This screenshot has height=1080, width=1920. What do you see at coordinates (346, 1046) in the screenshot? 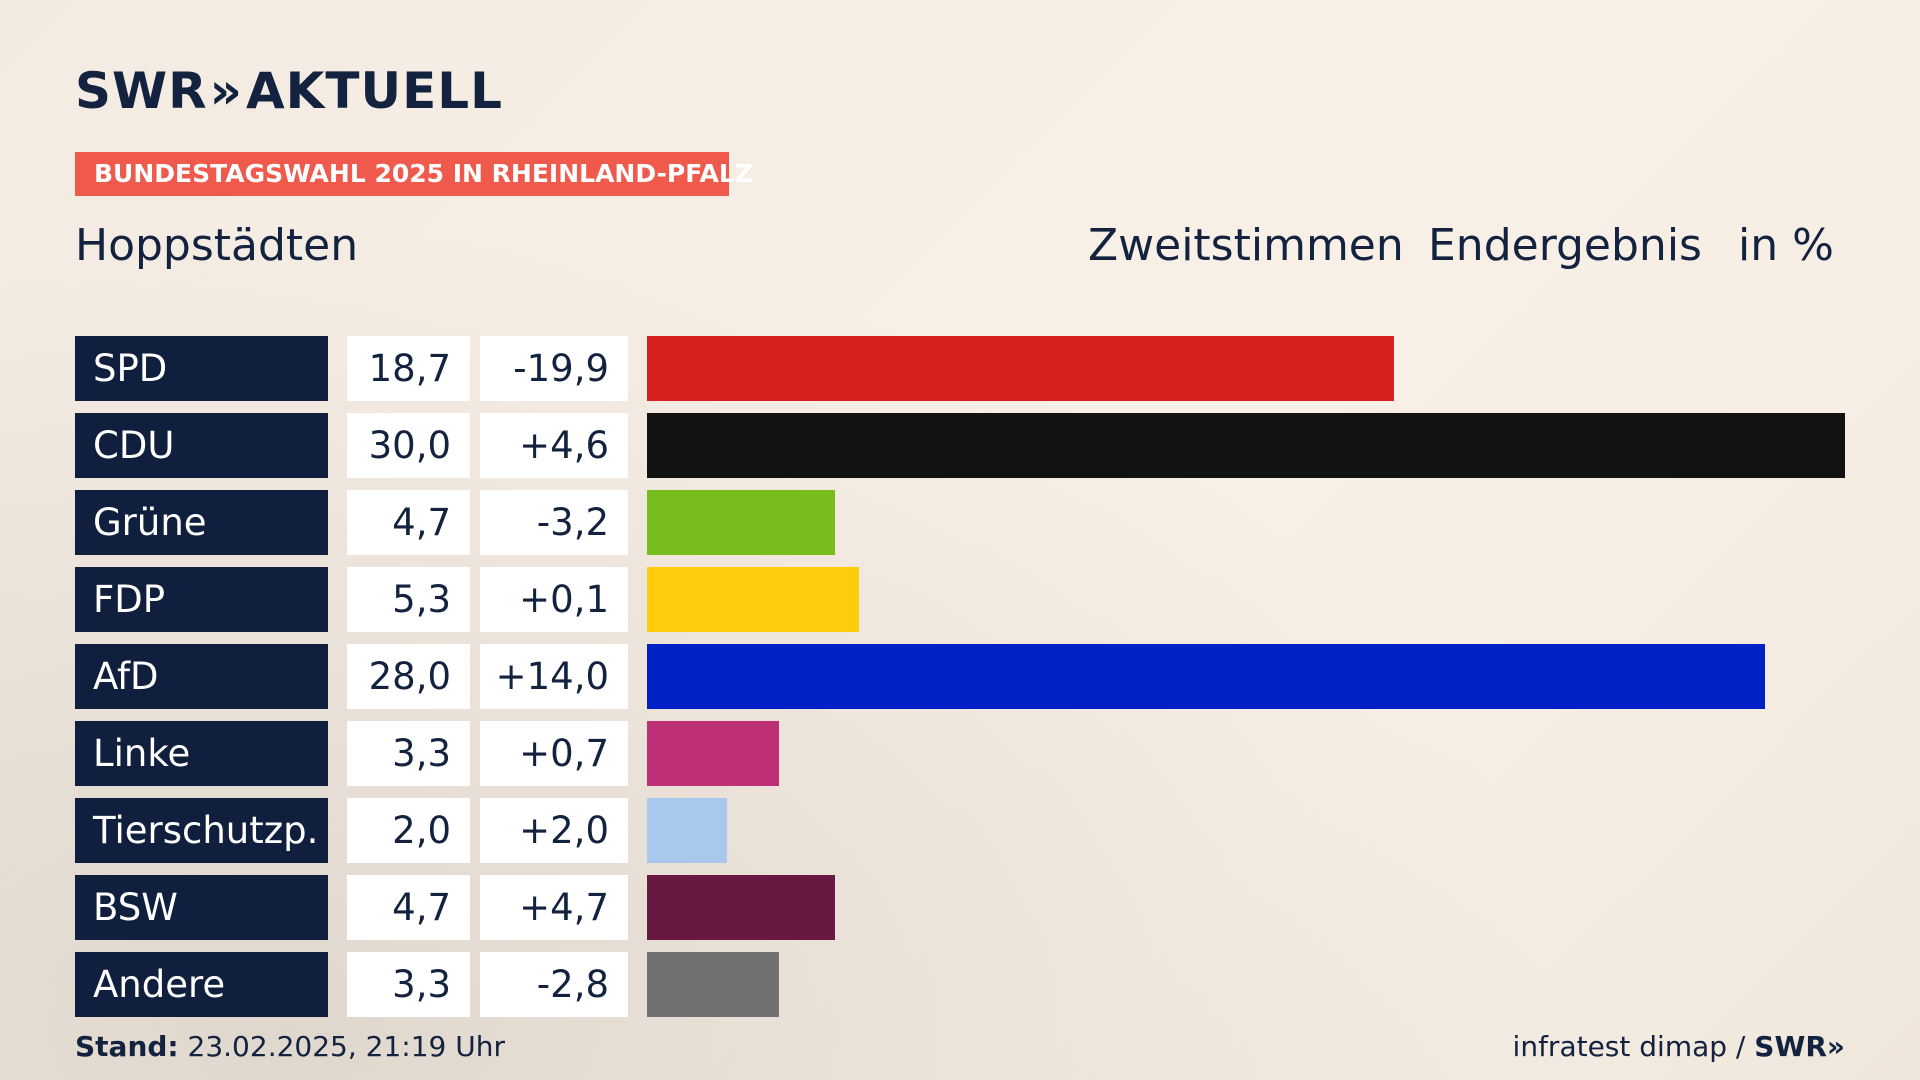
I see `stand-value: 23.02.2025, 21:19 Uhr` at bounding box center [346, 1046].